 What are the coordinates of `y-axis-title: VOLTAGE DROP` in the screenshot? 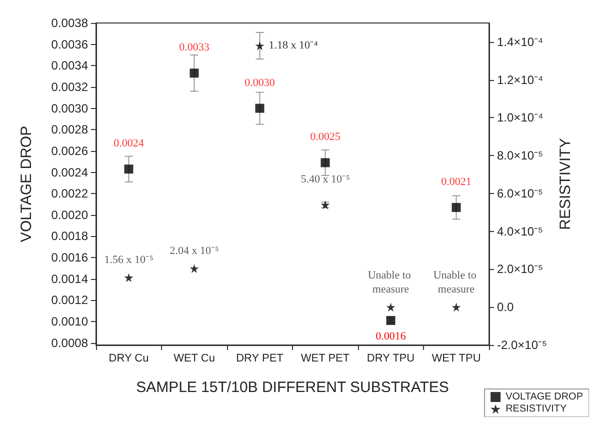 It's located at (26, 184).